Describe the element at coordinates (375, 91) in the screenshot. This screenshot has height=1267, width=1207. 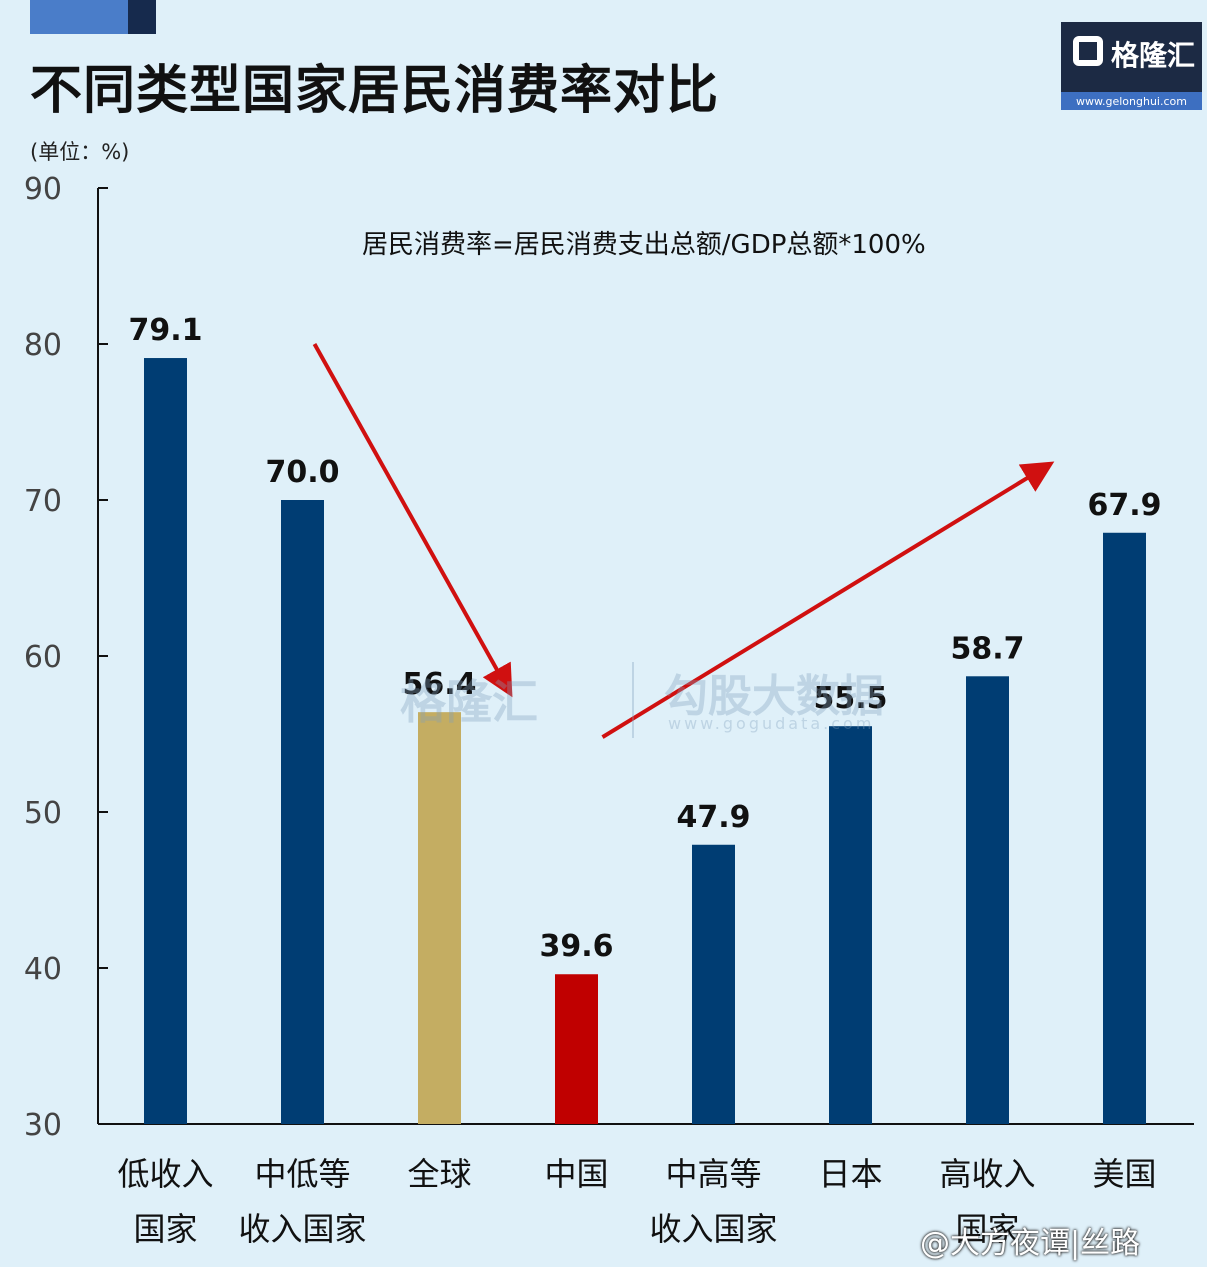
I see `page-title: 不同类型国家居民消费率对比` at that location.